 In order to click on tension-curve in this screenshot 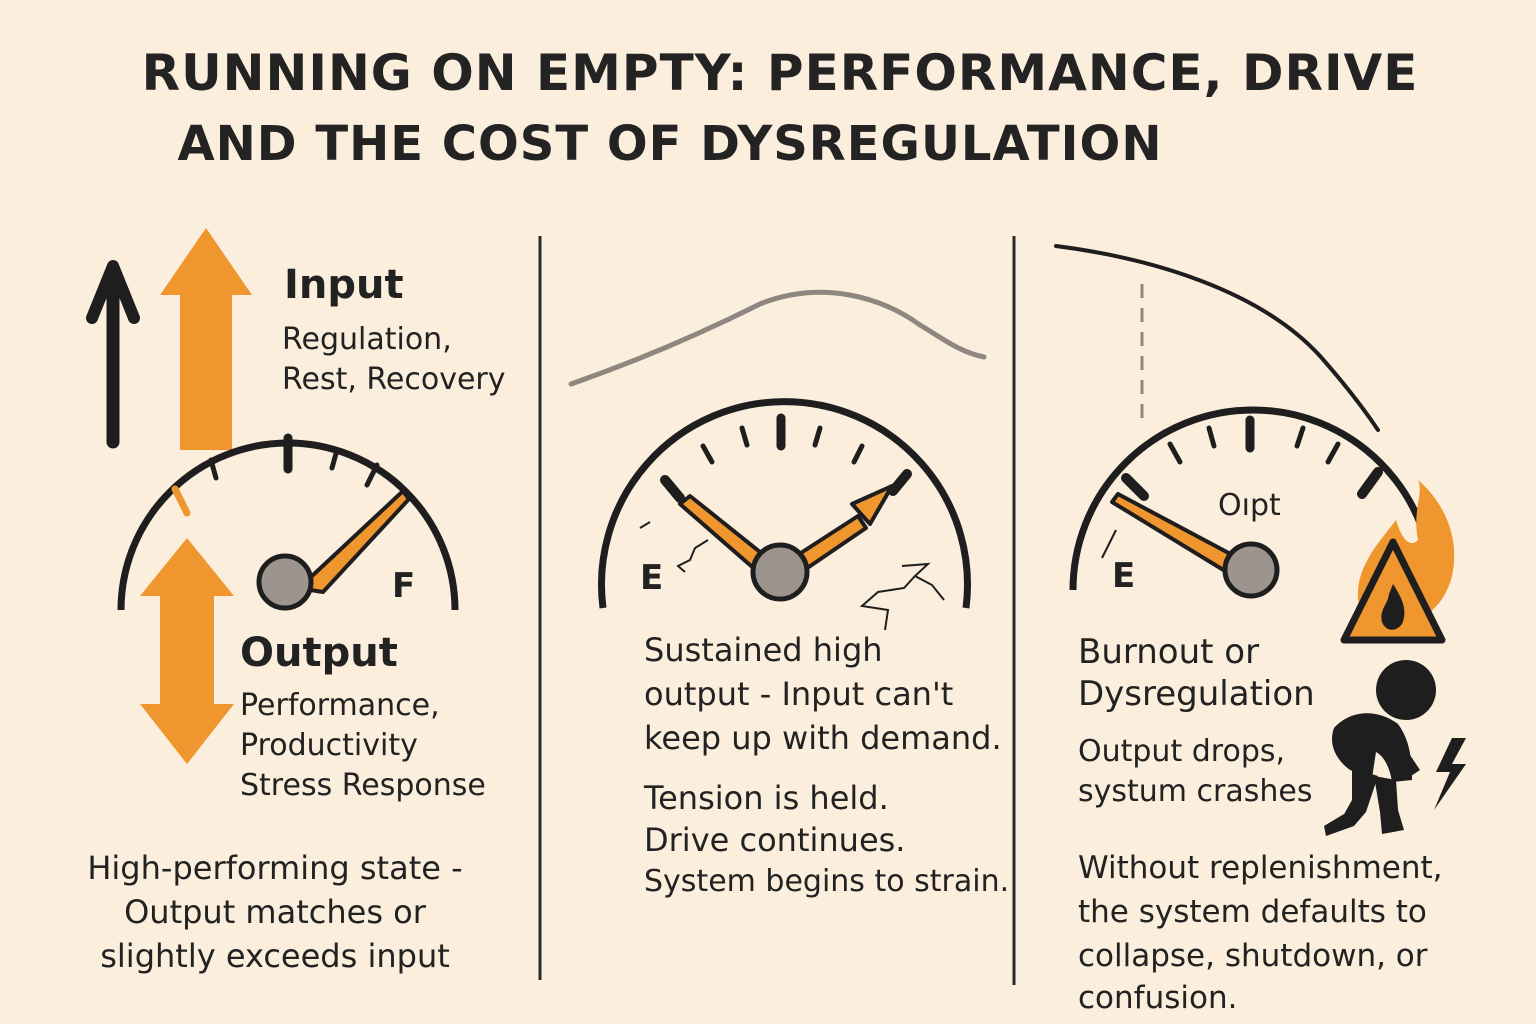, I will do `click(777, 338)`.